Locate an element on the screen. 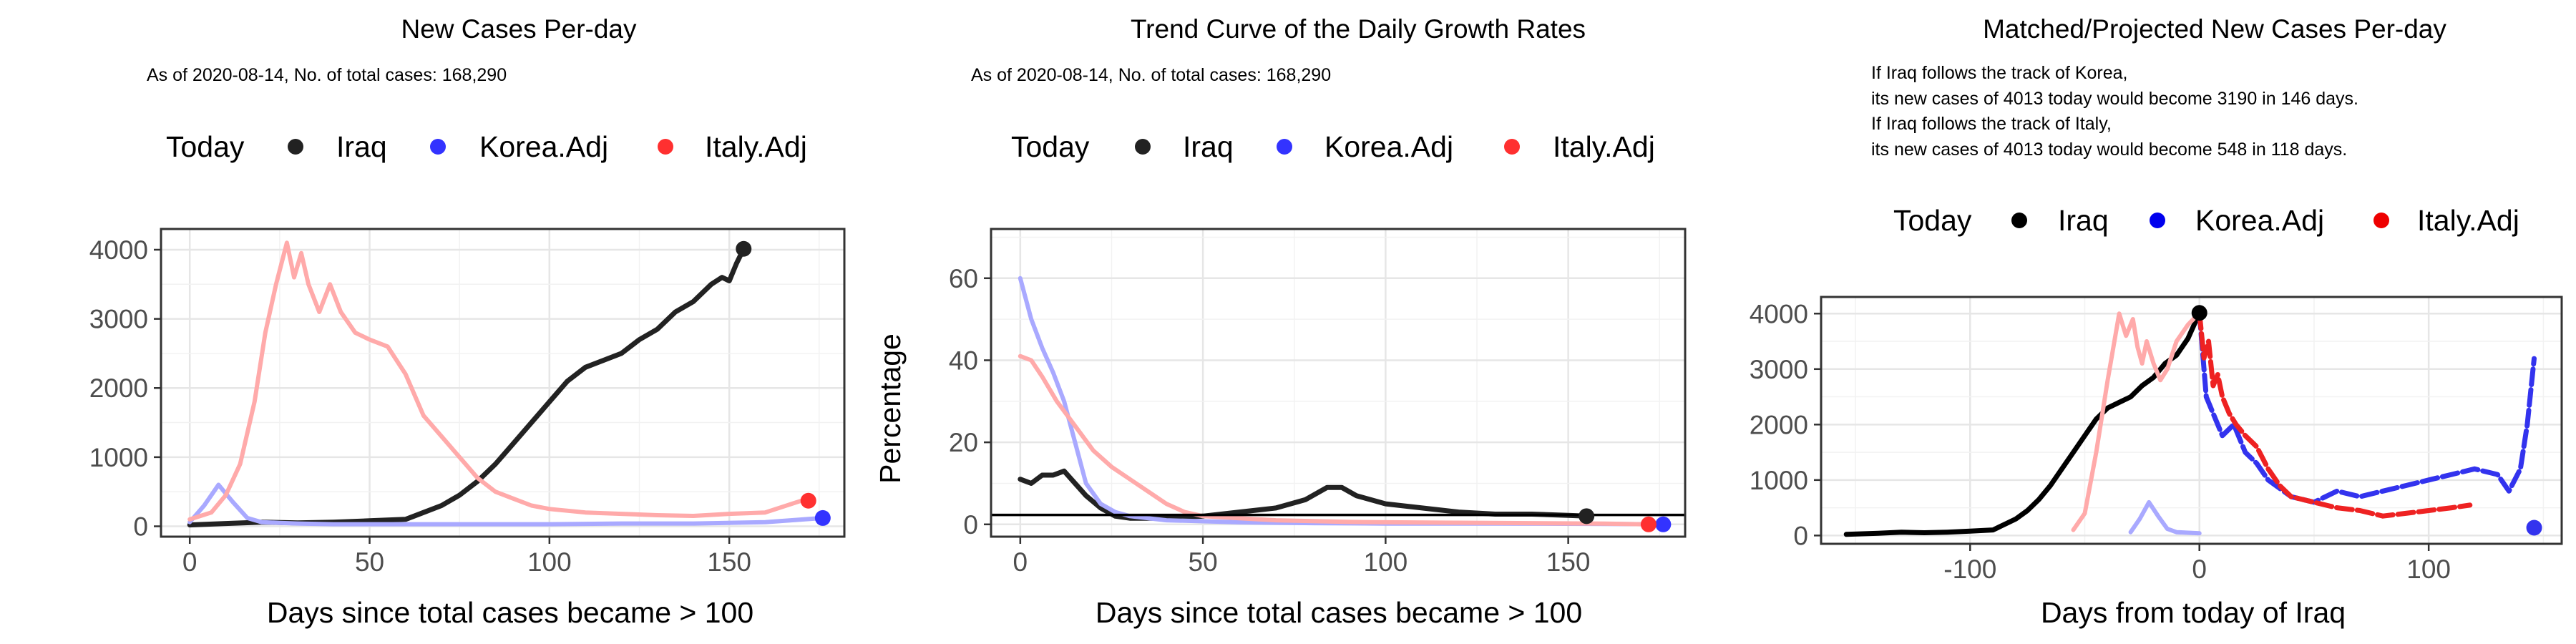 The height and width of the screenshot is (644, 2576). panel3-endpoints is located at coordinates (2366, 420).